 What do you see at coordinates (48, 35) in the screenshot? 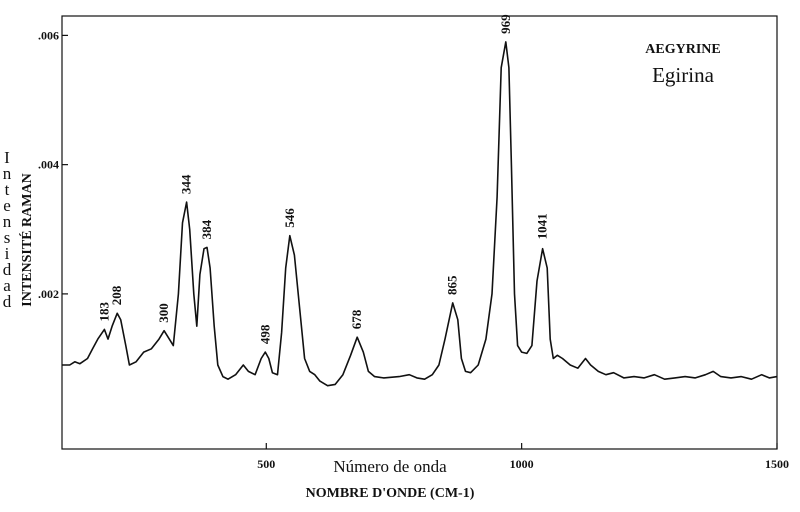
I see `y-tick-label: .006` at bounding box center [48, 35].